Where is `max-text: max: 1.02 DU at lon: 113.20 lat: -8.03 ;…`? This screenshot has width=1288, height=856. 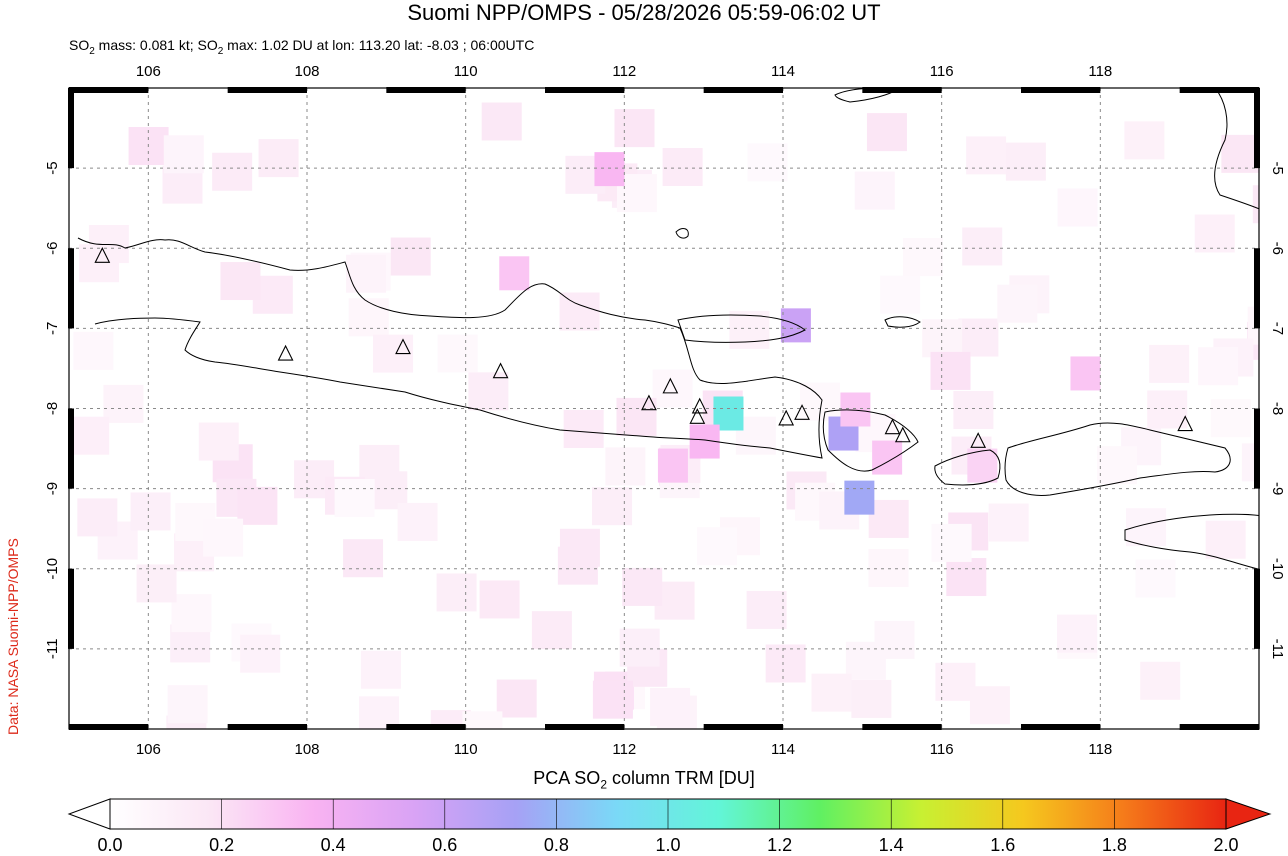
max-text: max: 1.02 DU at lon: 113.20 lat: -8.03 ;… is located at coordinates (379, 45).